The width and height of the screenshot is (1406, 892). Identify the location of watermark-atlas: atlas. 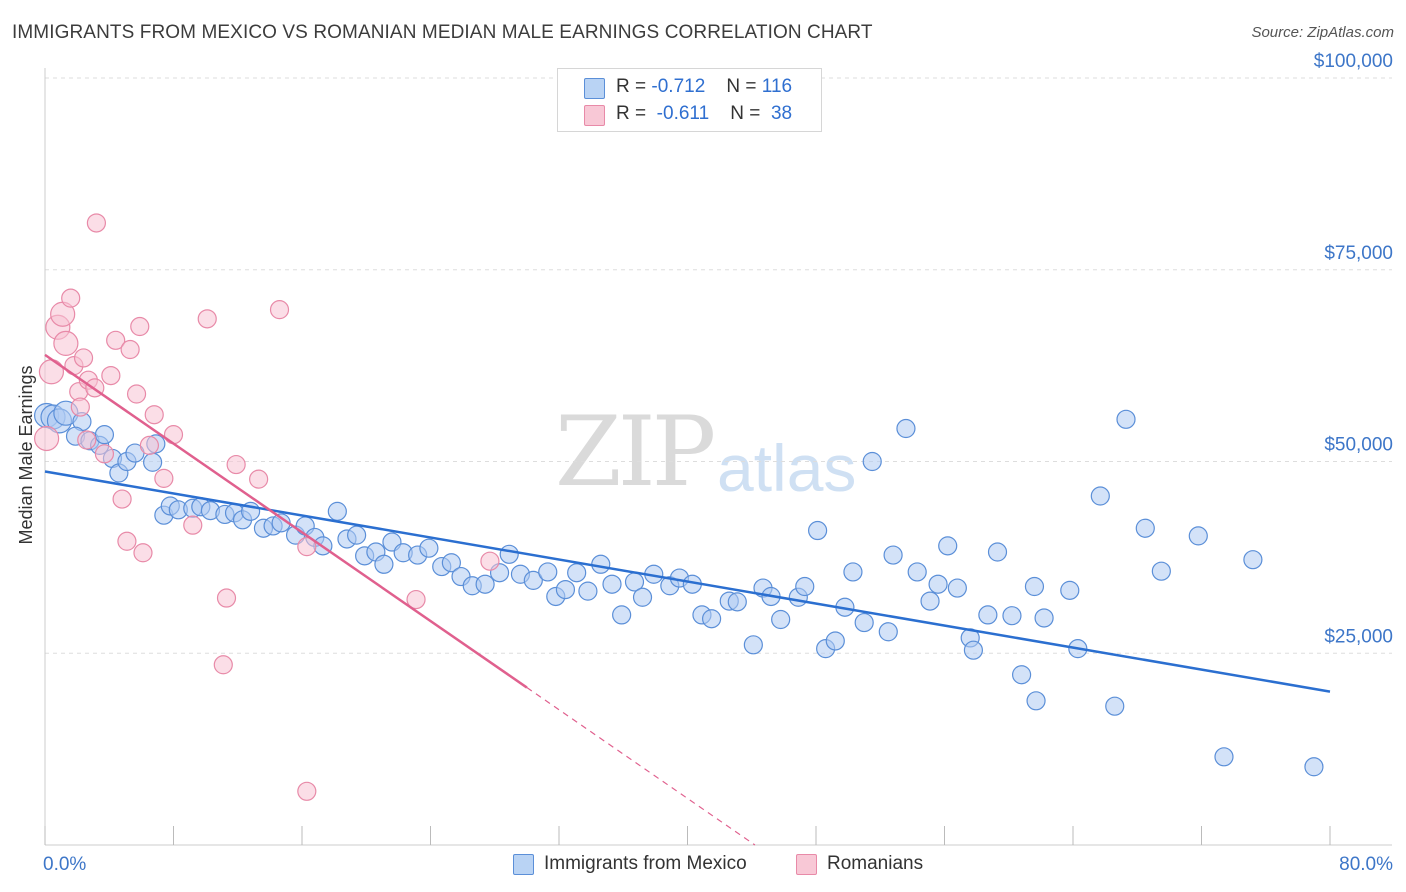
(787, 468).